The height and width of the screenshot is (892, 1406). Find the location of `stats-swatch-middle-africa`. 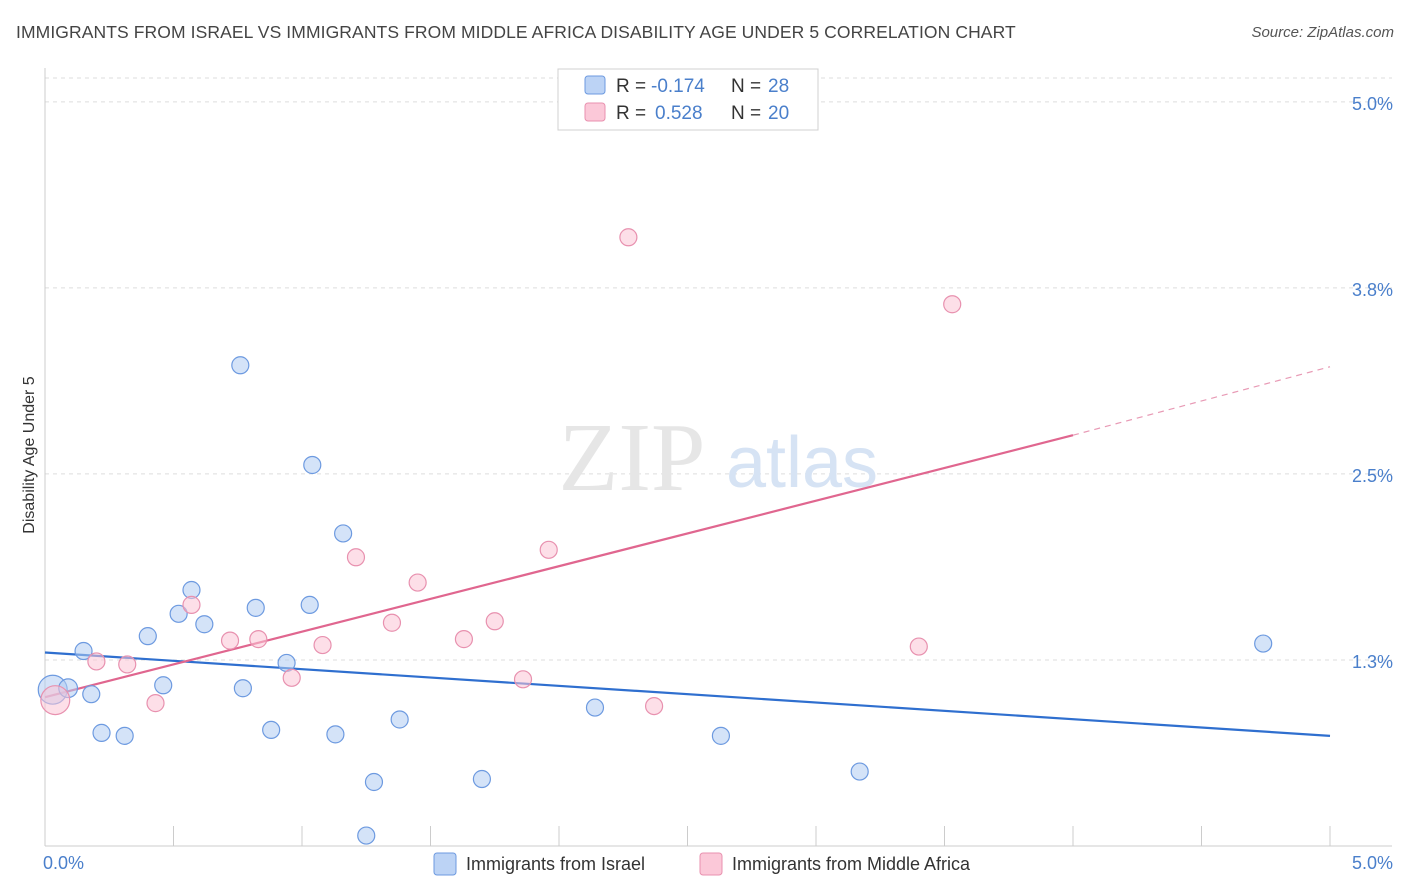

stats-swatch-middle-africa is located at coordinates (595, 112).